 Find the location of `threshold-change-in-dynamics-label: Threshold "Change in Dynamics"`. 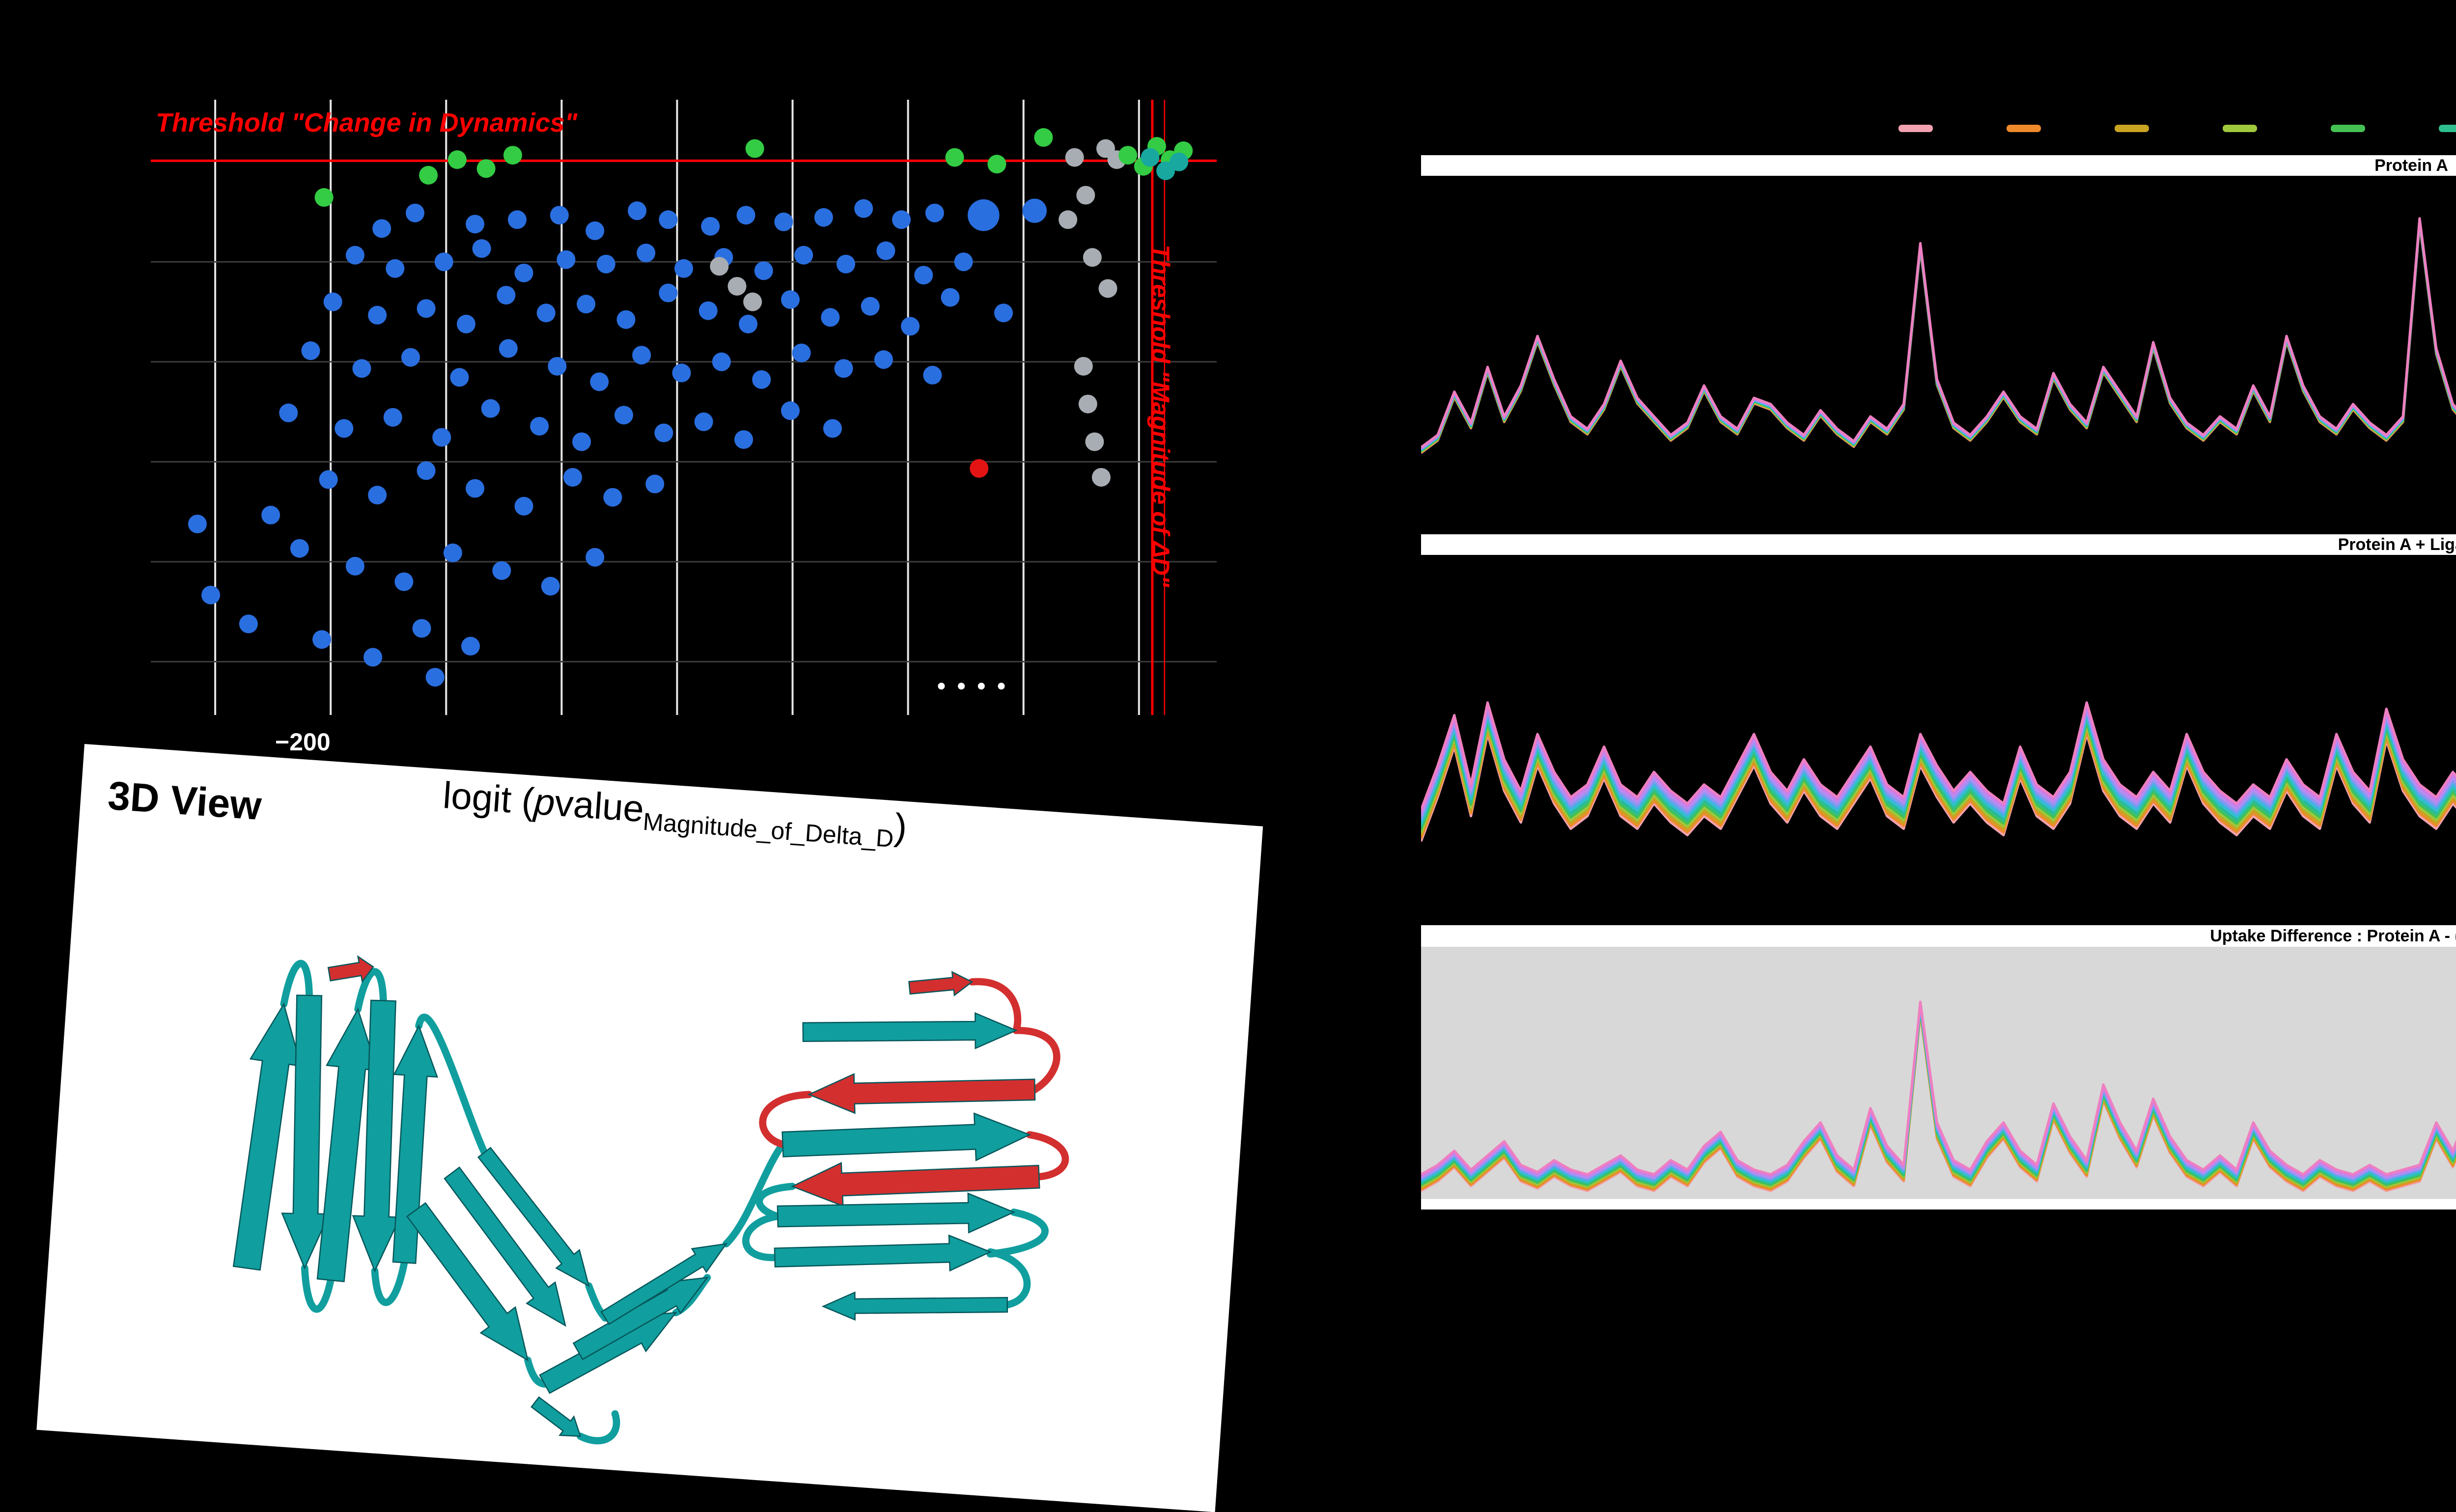

threshold-change-in-dynamics-label: Threshold "Change in Dynamics" is located at coordinates (367, 123).